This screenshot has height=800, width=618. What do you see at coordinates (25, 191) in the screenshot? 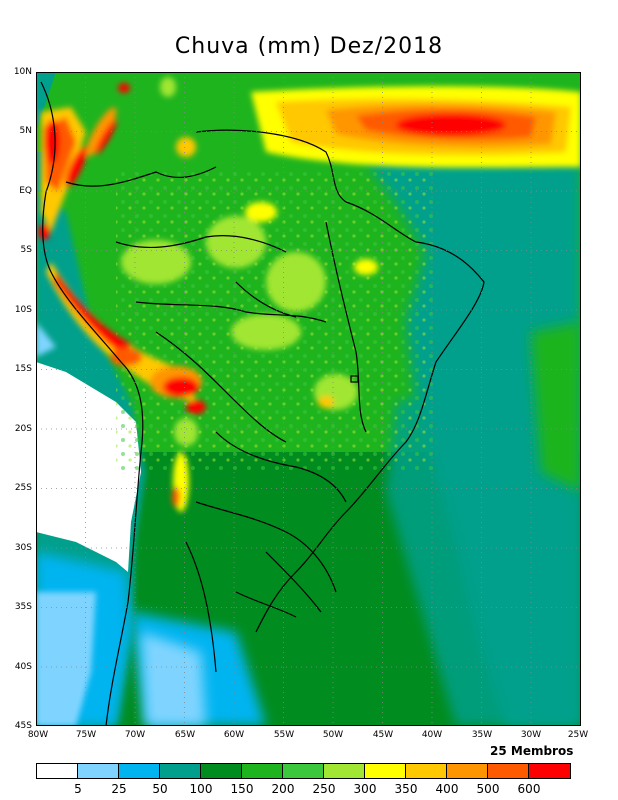
I see `lat-label: EQ` at bounding box center [25, 191].